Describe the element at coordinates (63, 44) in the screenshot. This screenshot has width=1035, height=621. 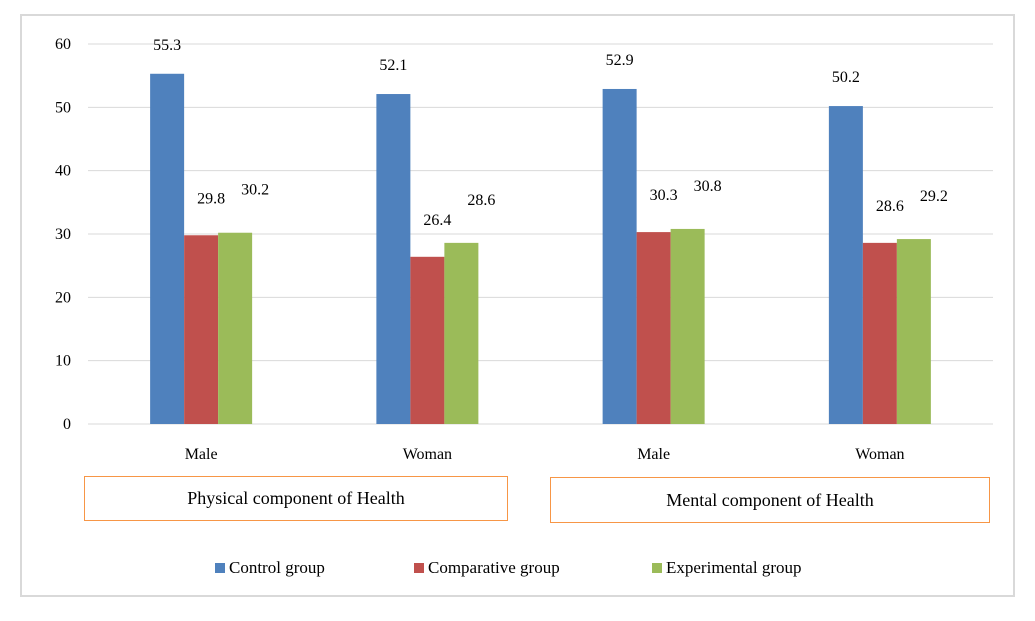
I see `y-tick-label-60: 60` at that location.